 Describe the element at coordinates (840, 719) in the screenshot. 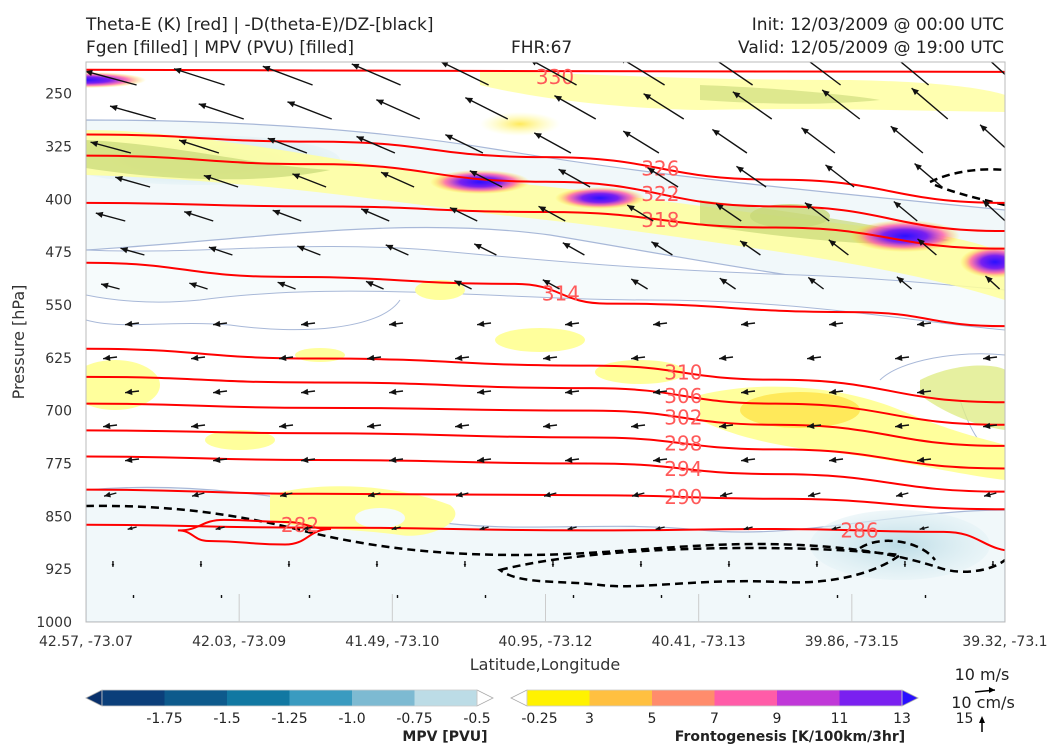

I see `colorbar-tick-label: 11` at that location.